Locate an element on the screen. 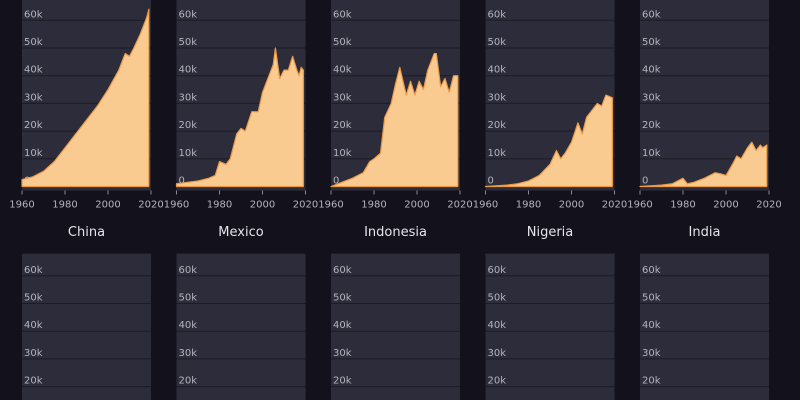 This screenshot has width=800, height=400. panel-title: India is located at coordinates (705, 232).